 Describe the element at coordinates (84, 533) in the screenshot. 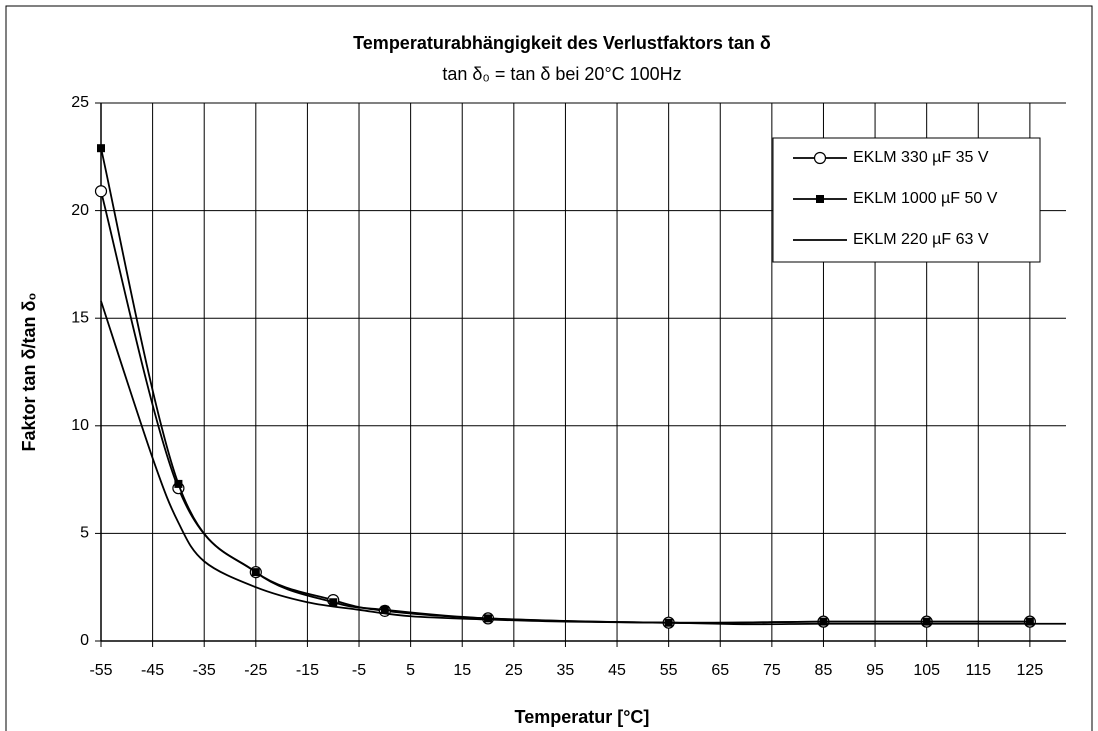

I see `y-tick-label: 5` at that location.